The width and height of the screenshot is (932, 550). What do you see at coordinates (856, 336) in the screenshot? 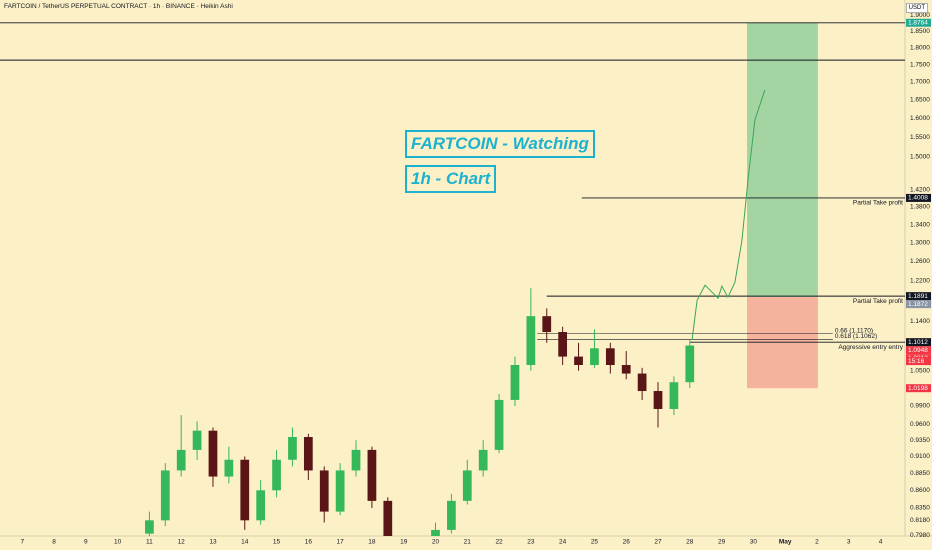
I see `level-label: 0.618 (1.1062)` at bounding box center [856, 336].